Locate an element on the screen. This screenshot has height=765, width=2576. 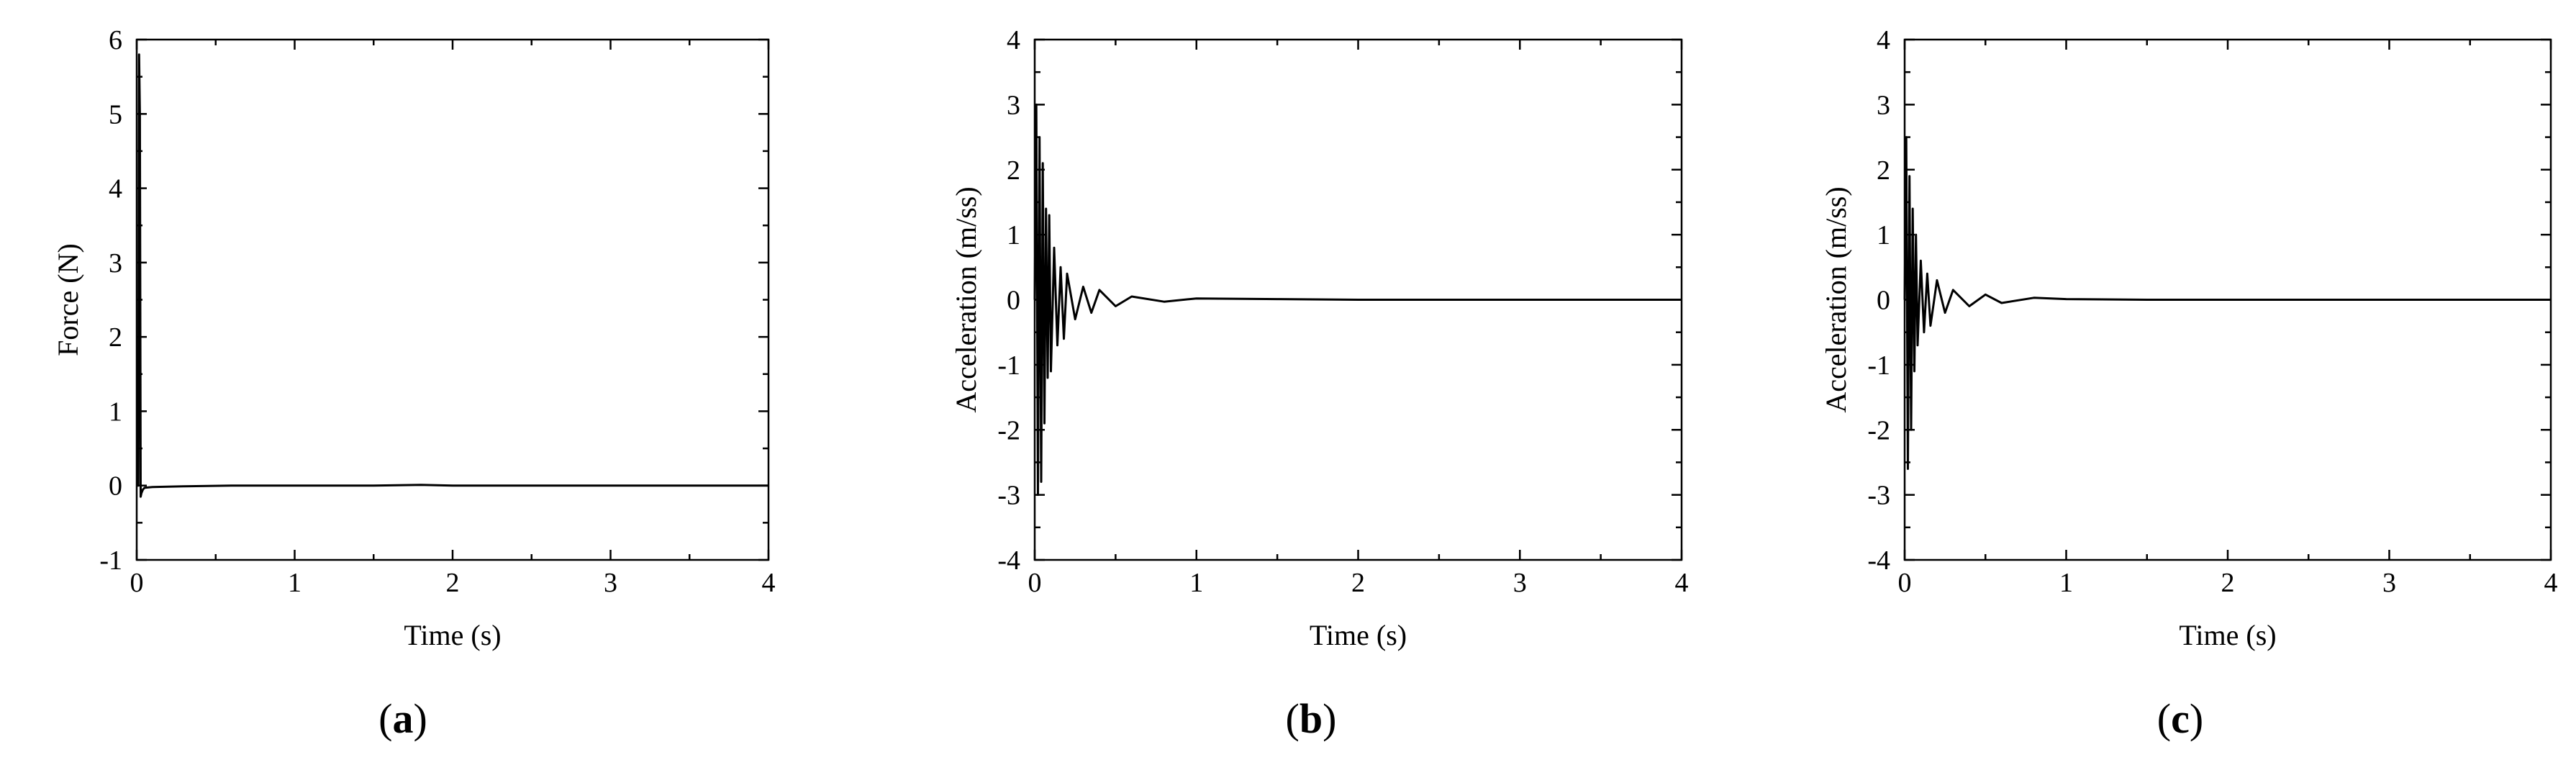
y-tick-label: 5 is located at coordinates (116, 114).